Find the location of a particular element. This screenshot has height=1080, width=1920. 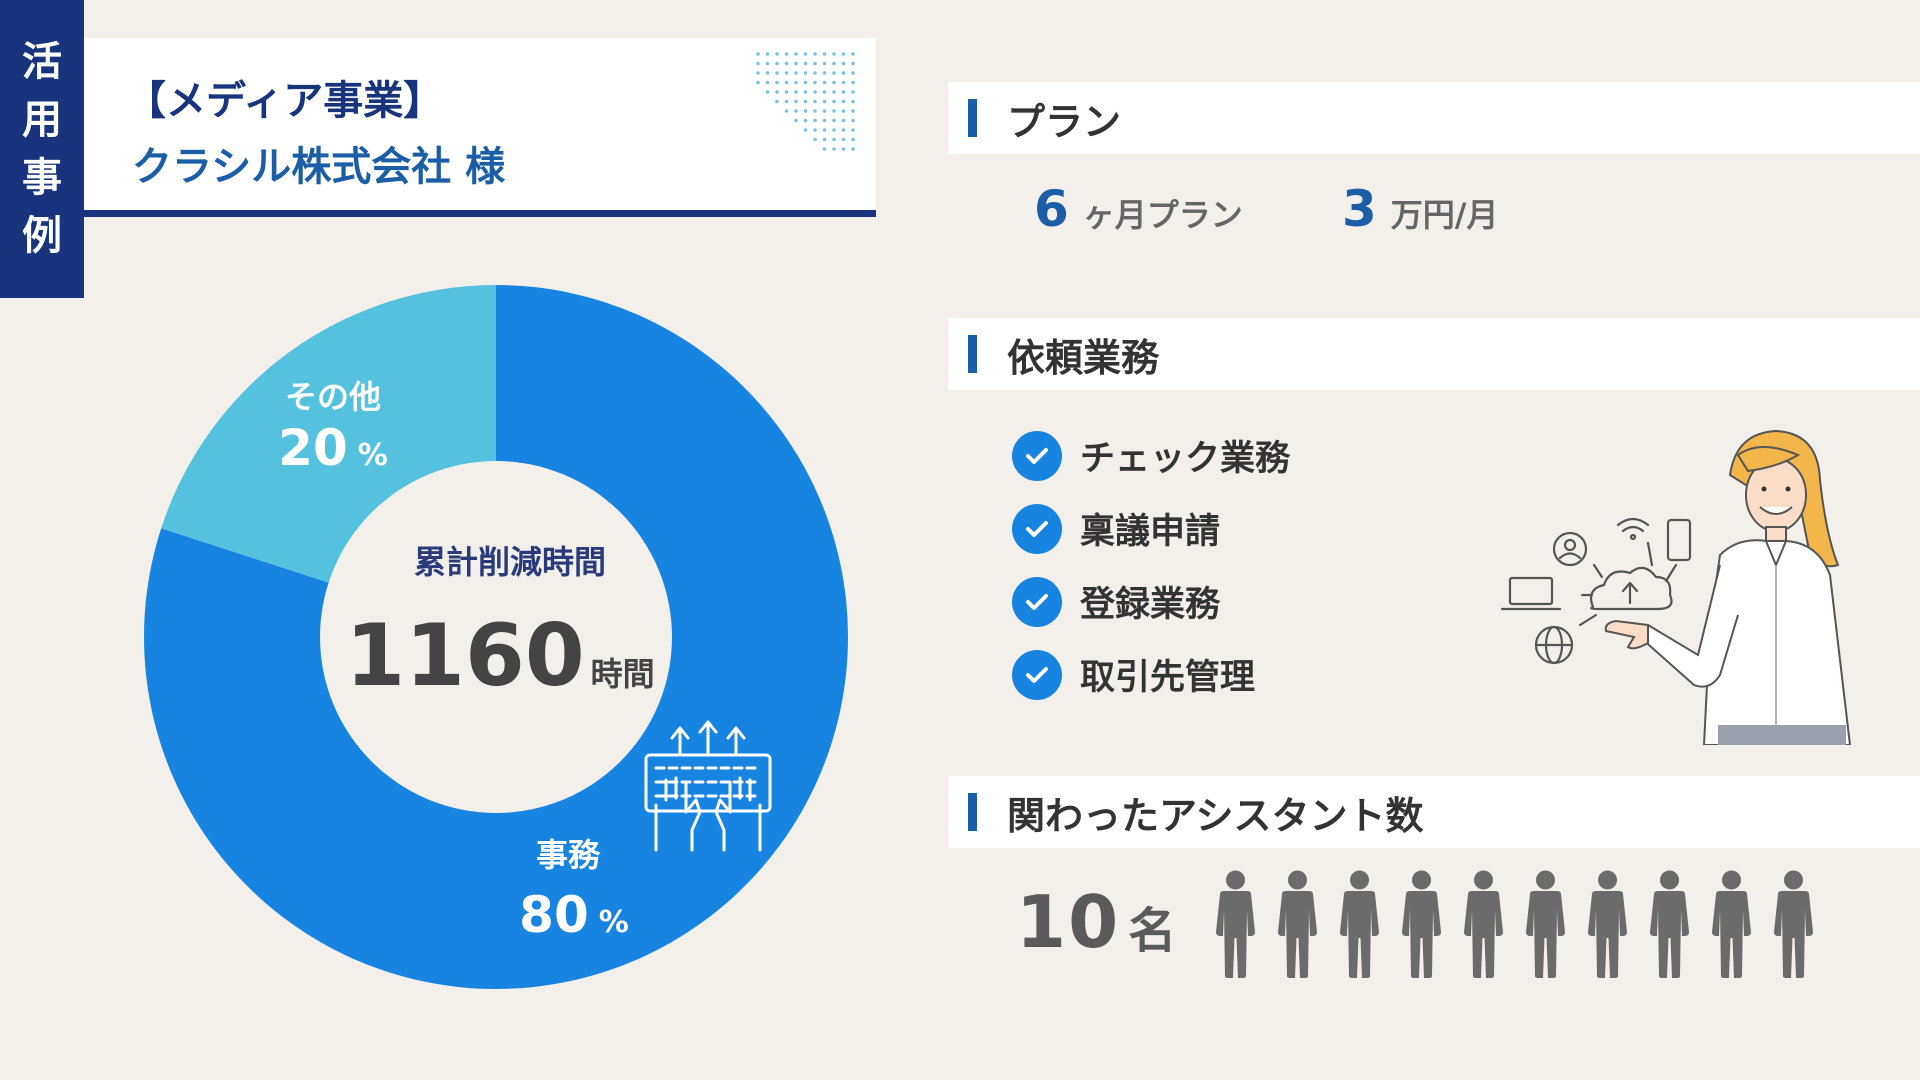

task-label: 登録業務 is located at coordinates (1150, 605).